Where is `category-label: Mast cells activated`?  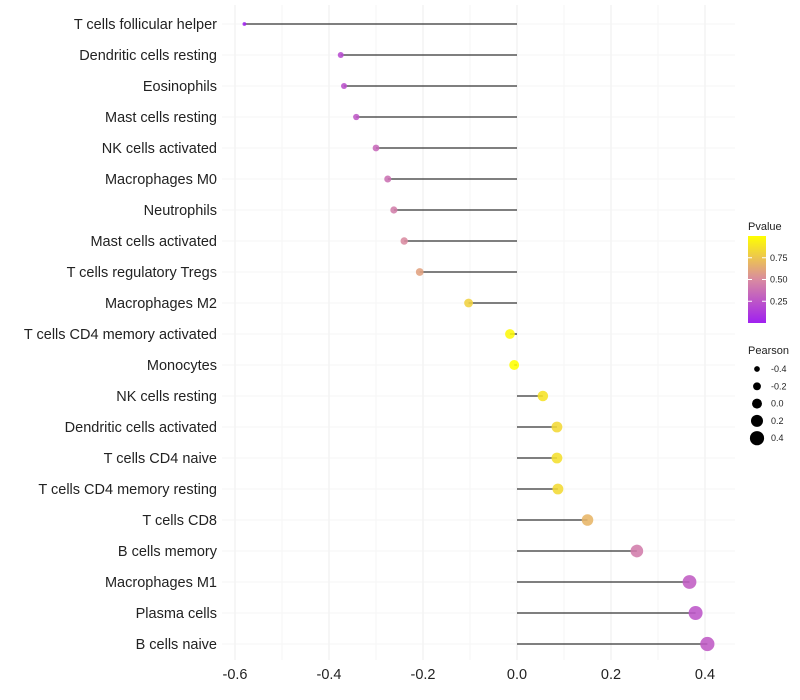
category-label: Mast cells activated is located at coordinates (153, 242).